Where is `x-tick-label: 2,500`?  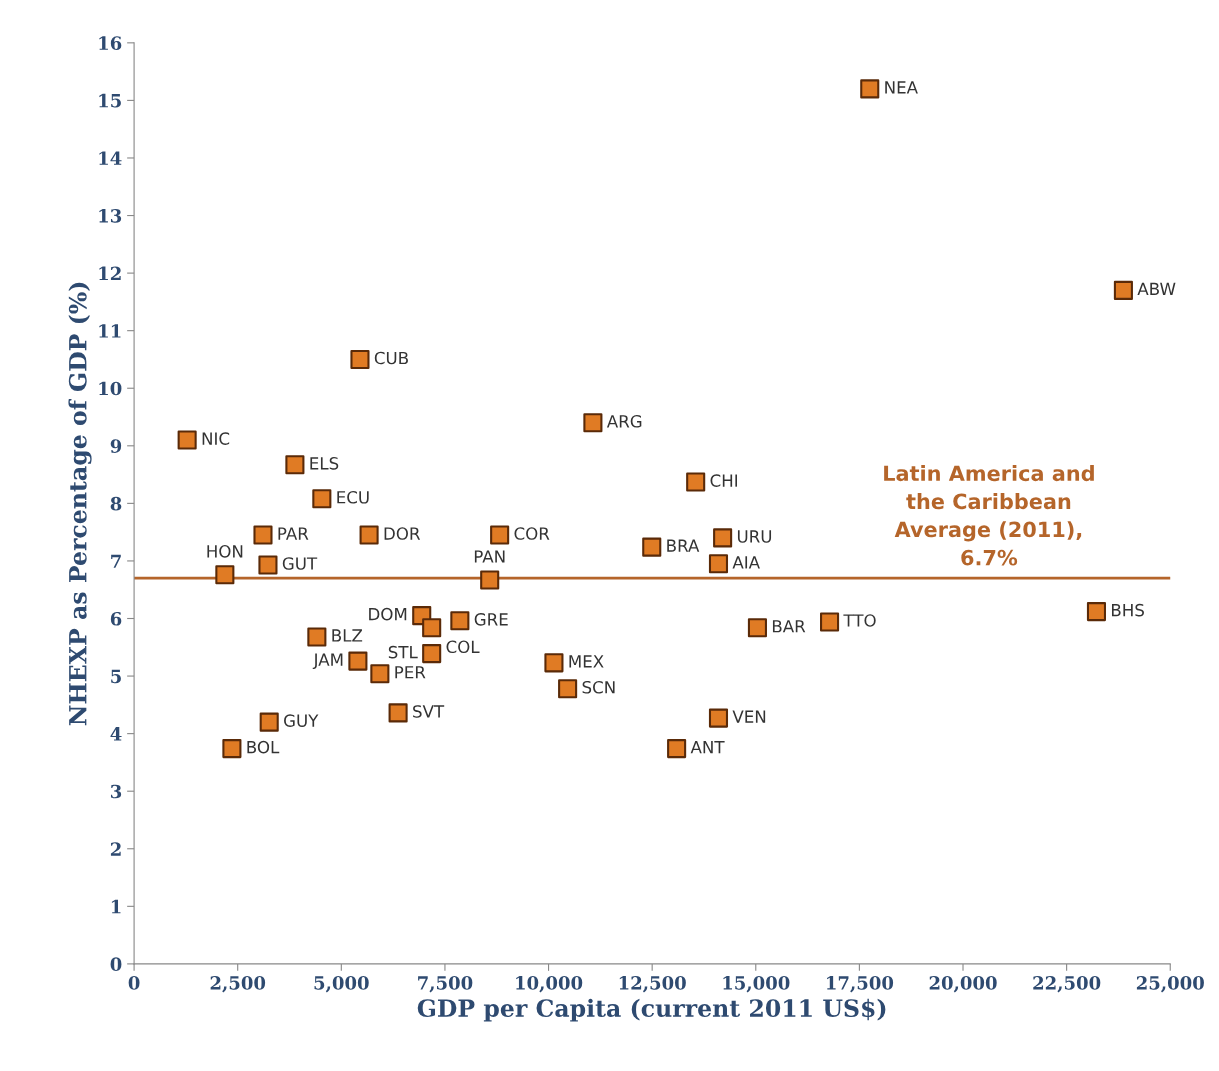
x-tick-label: 2,500 is located at coordinates (238, 984).